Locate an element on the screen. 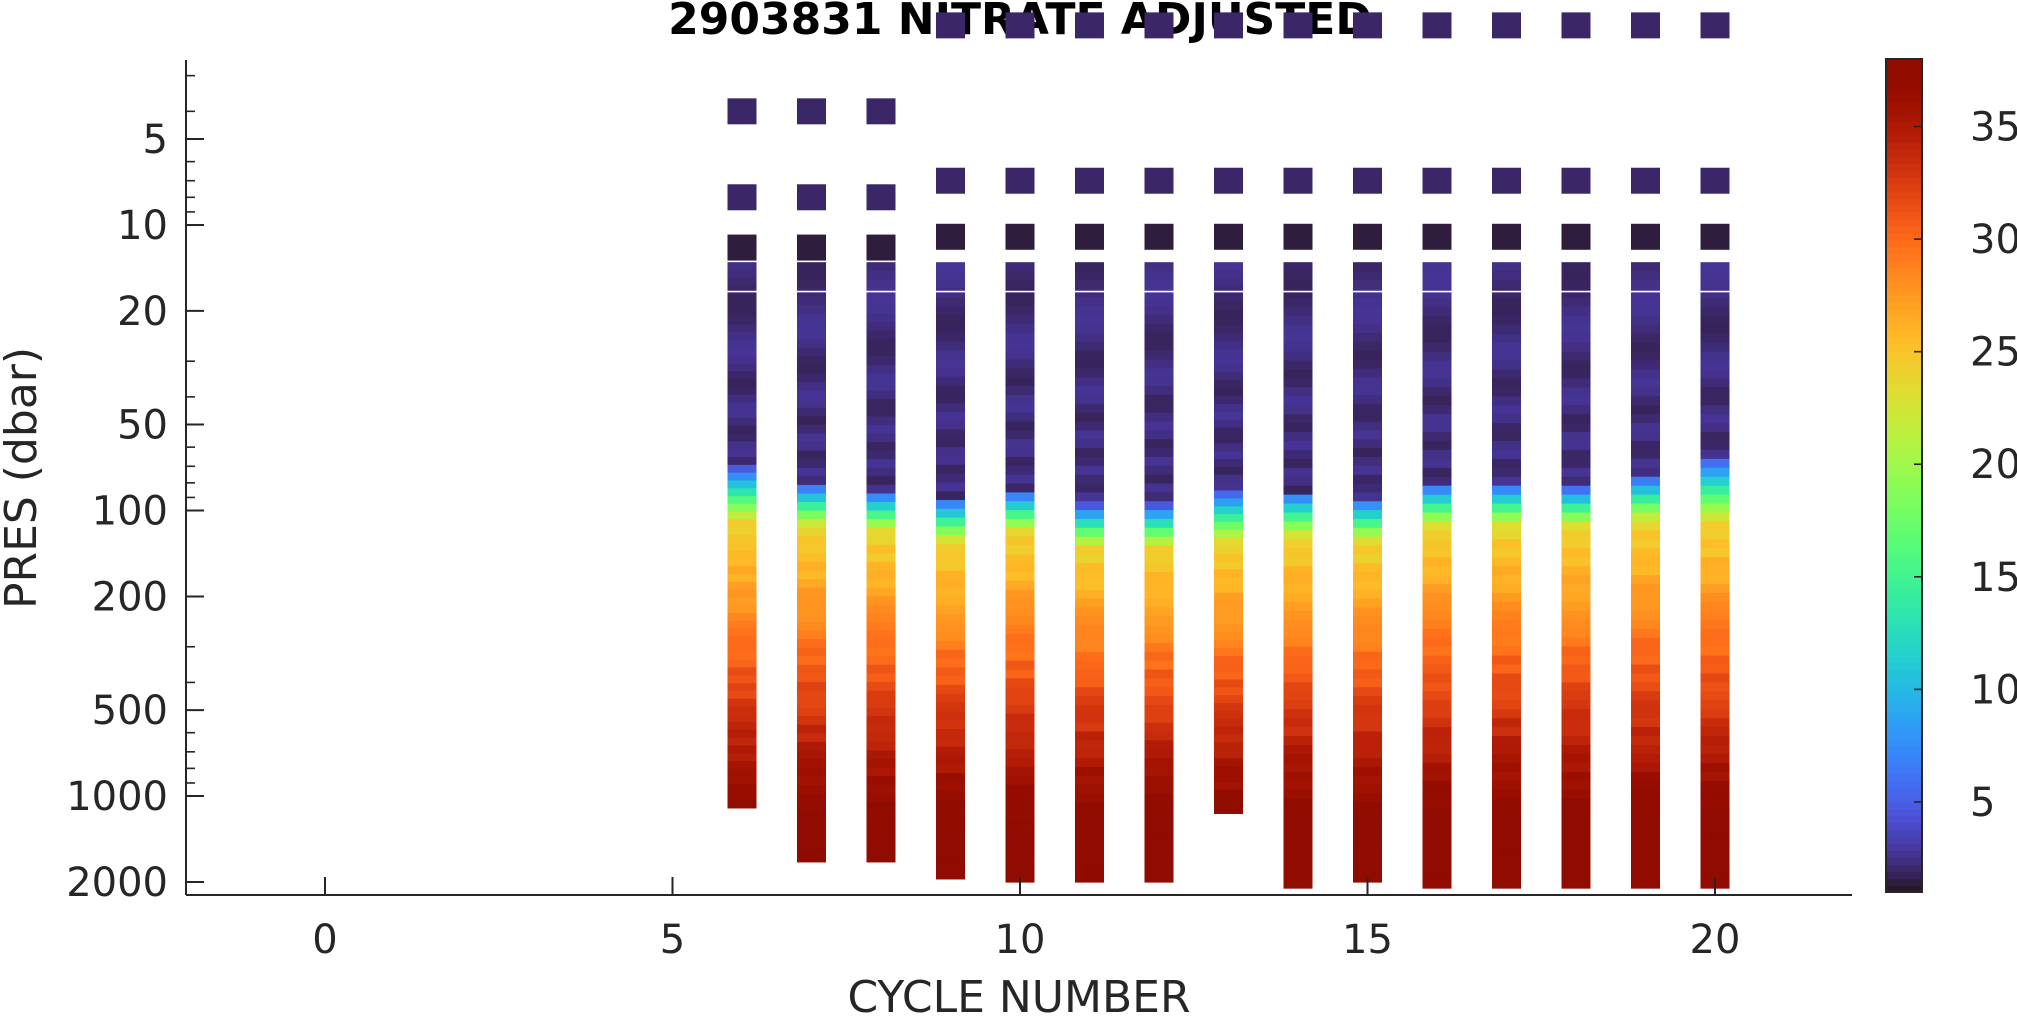 This screenshot has width=2017, height=1017. x-axis-label: CYCLE NUMBER is located at coordinates (1018, 994).